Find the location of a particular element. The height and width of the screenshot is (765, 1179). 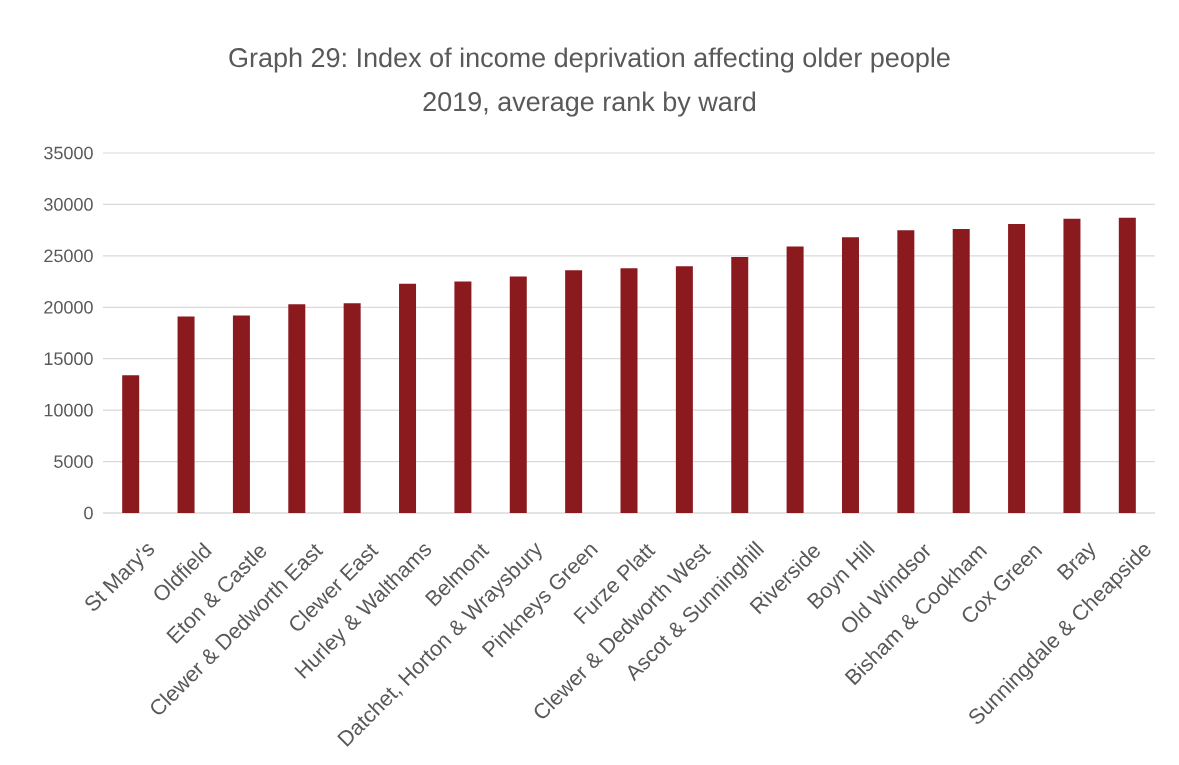

y-tick-label: 25000 is located at coordinates (68, 256).